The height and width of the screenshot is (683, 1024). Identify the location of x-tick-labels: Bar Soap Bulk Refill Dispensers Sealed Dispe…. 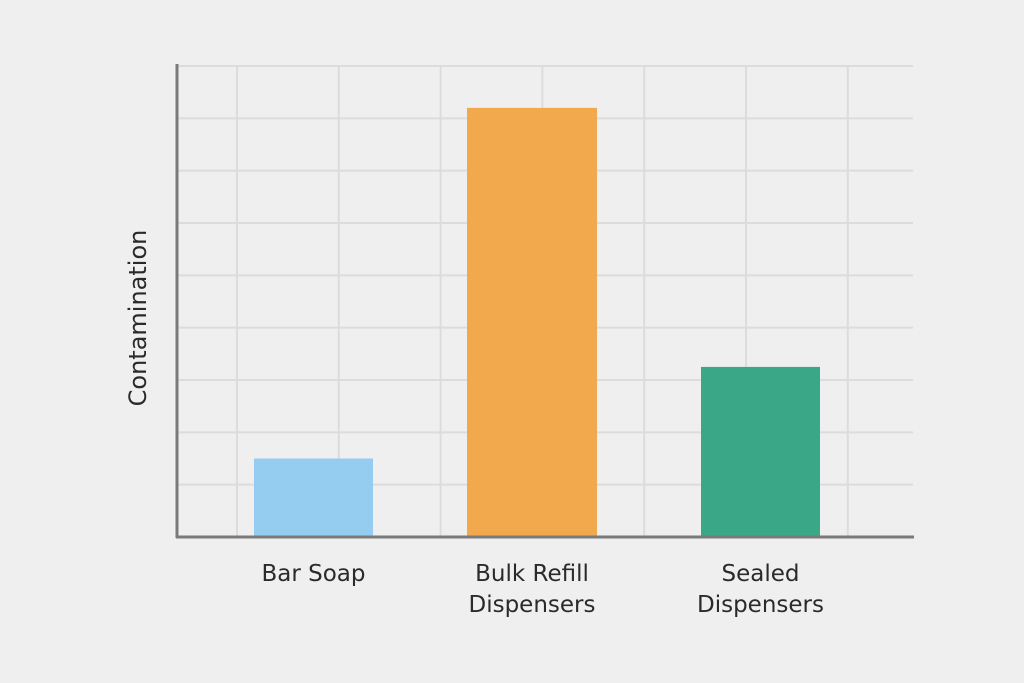
(542, 589).